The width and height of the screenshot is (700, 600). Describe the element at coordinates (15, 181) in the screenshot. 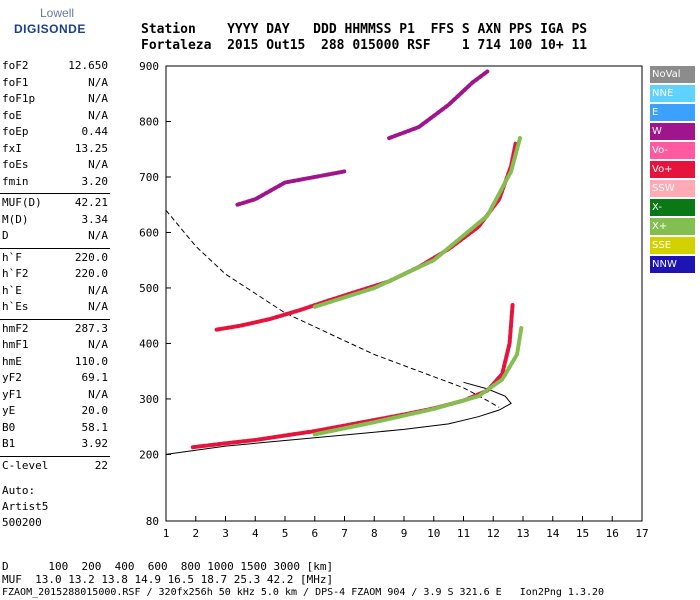

I see `parameter-name: fmin` at that location.